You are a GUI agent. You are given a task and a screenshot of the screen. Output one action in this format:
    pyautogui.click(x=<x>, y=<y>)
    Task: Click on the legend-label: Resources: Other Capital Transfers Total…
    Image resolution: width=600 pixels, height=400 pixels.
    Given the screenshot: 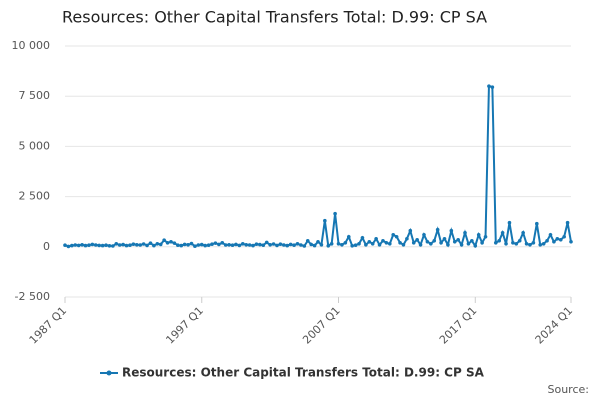 What is the action you would take?
    pyautogui.click(x=303, y=373)
    